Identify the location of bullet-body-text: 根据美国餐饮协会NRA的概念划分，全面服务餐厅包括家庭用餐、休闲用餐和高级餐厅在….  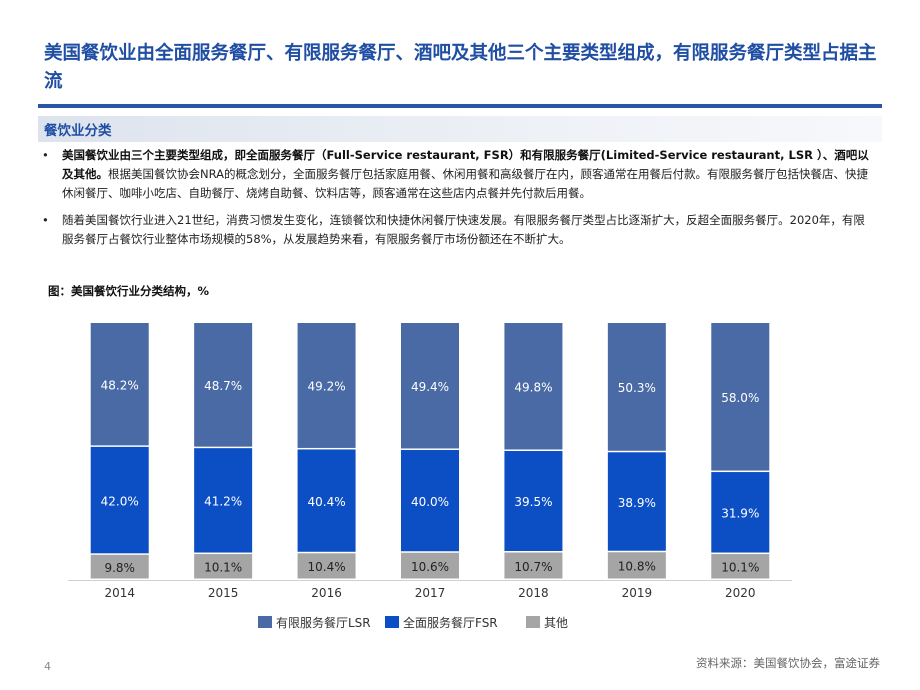
(465, 183).